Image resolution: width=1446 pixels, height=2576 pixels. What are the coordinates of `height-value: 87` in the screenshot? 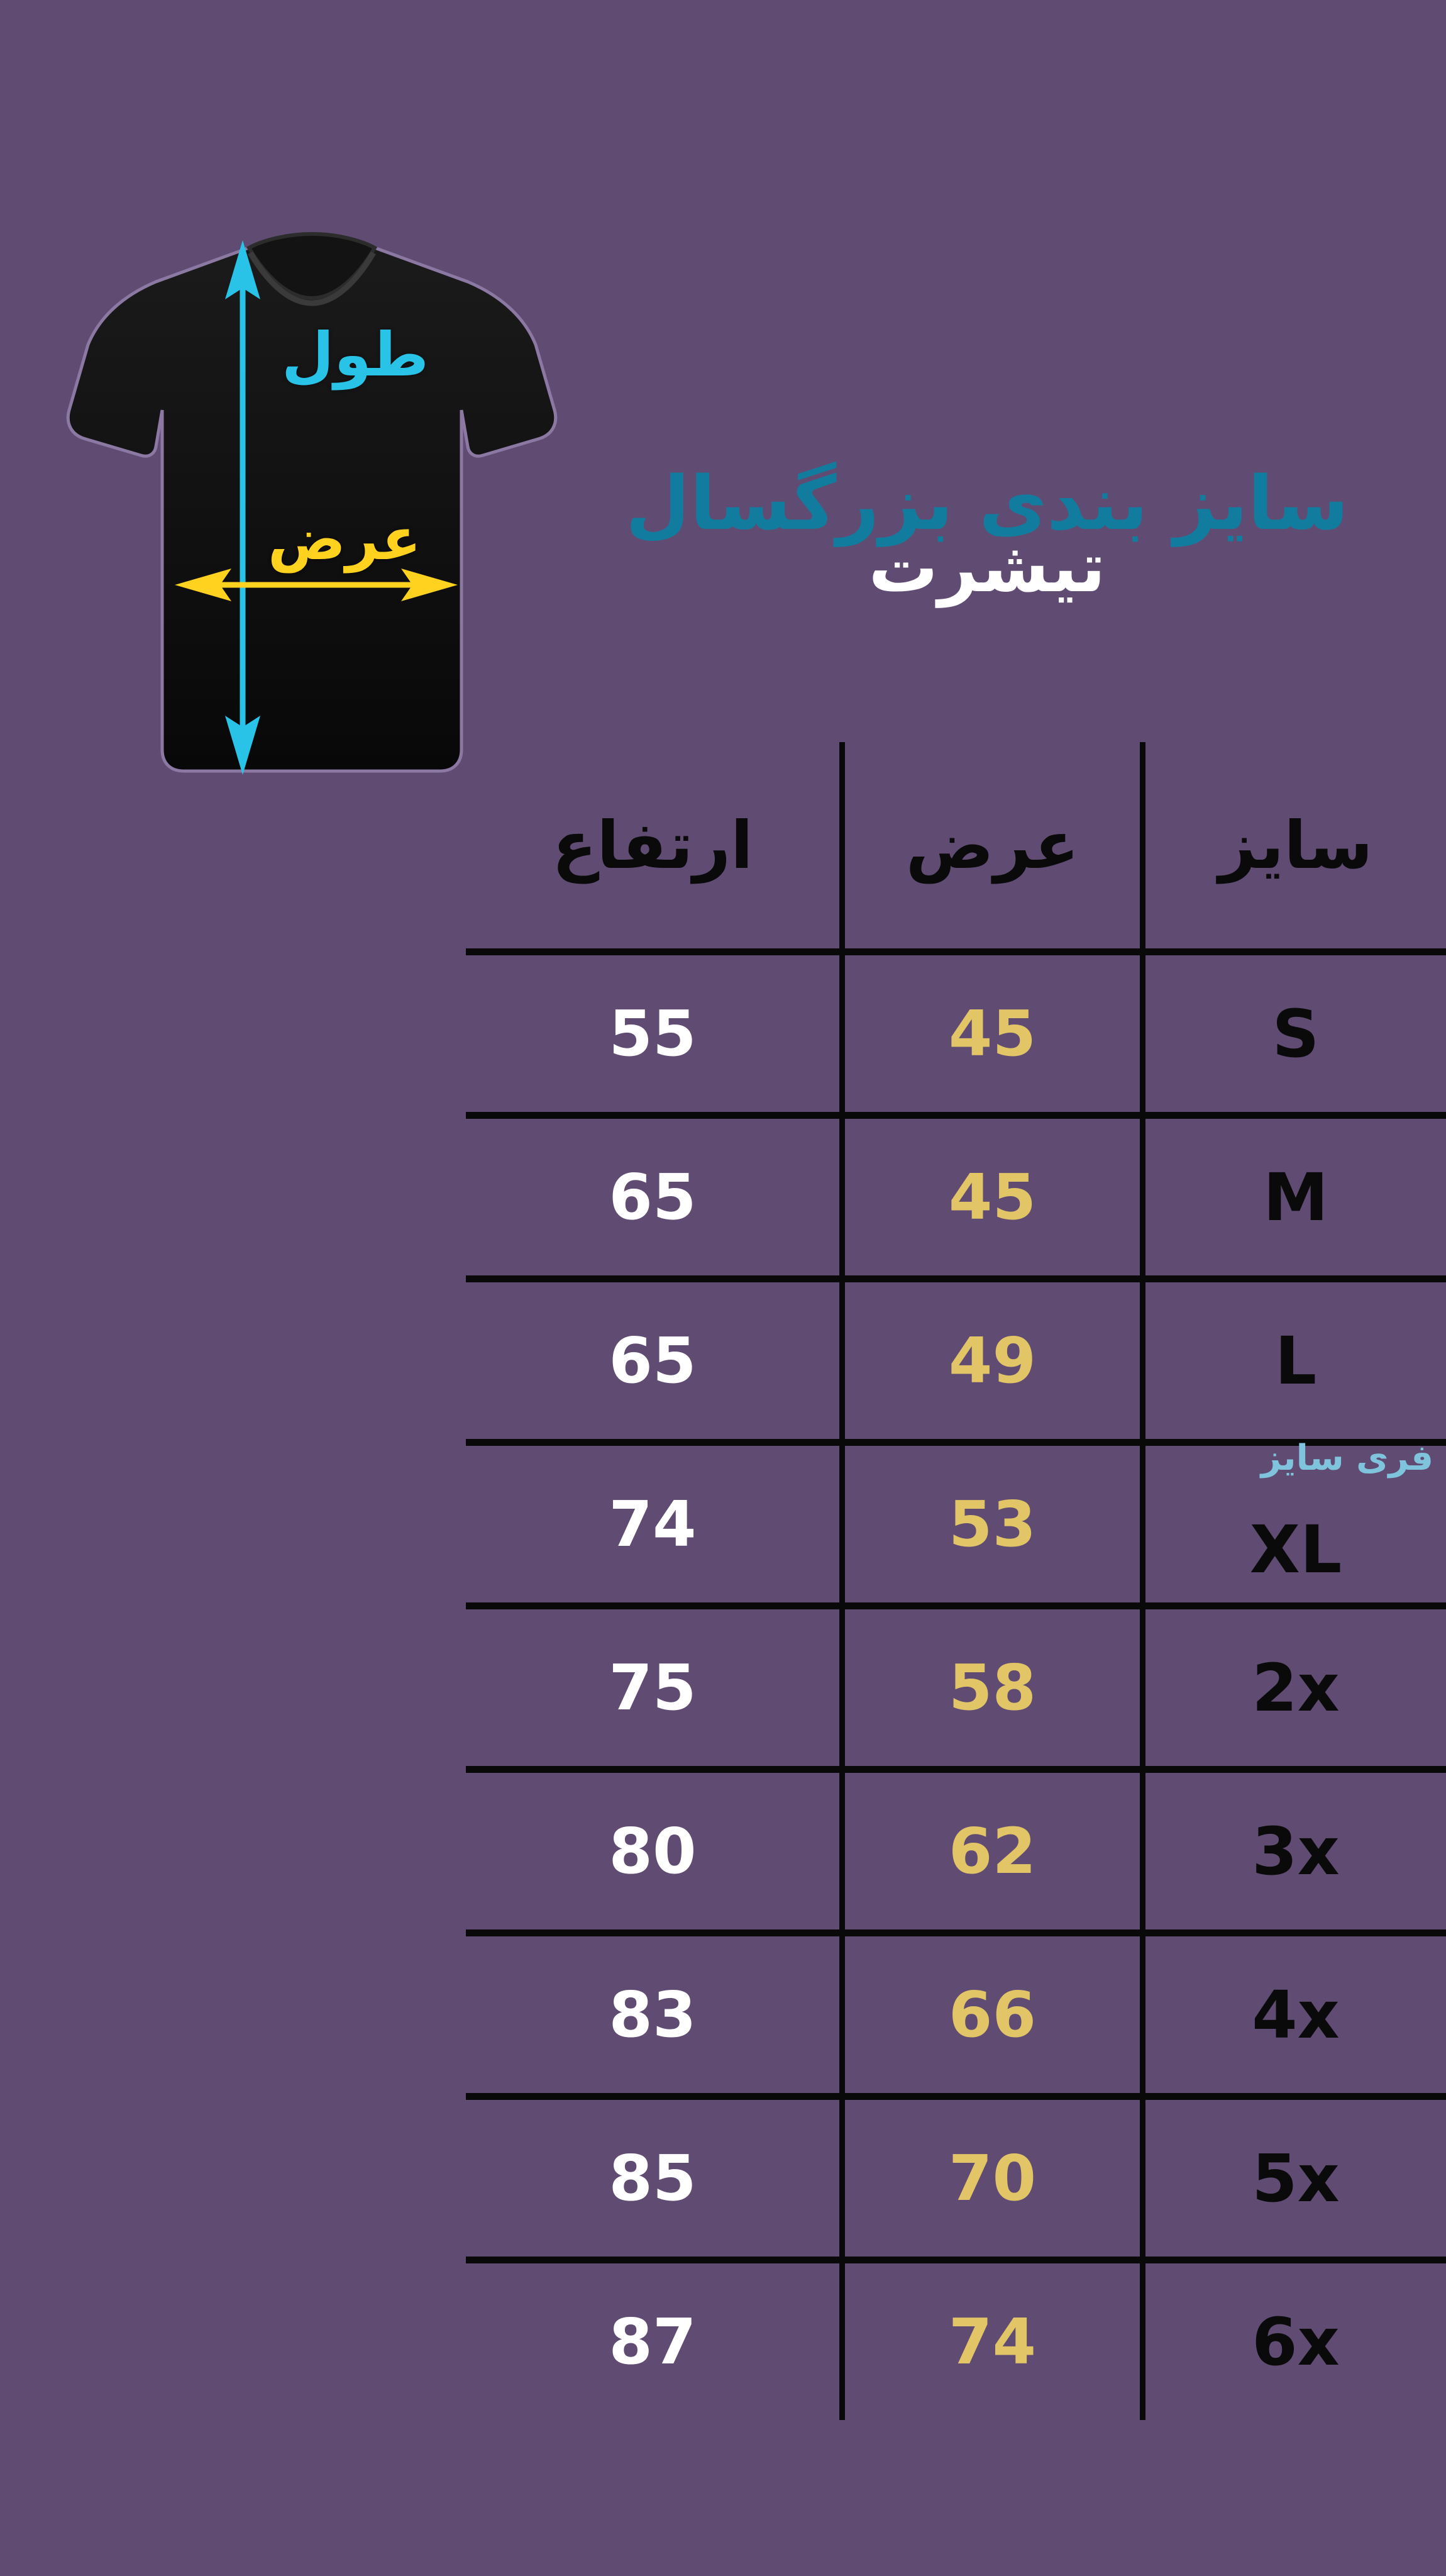 It's located at (653, 2341).